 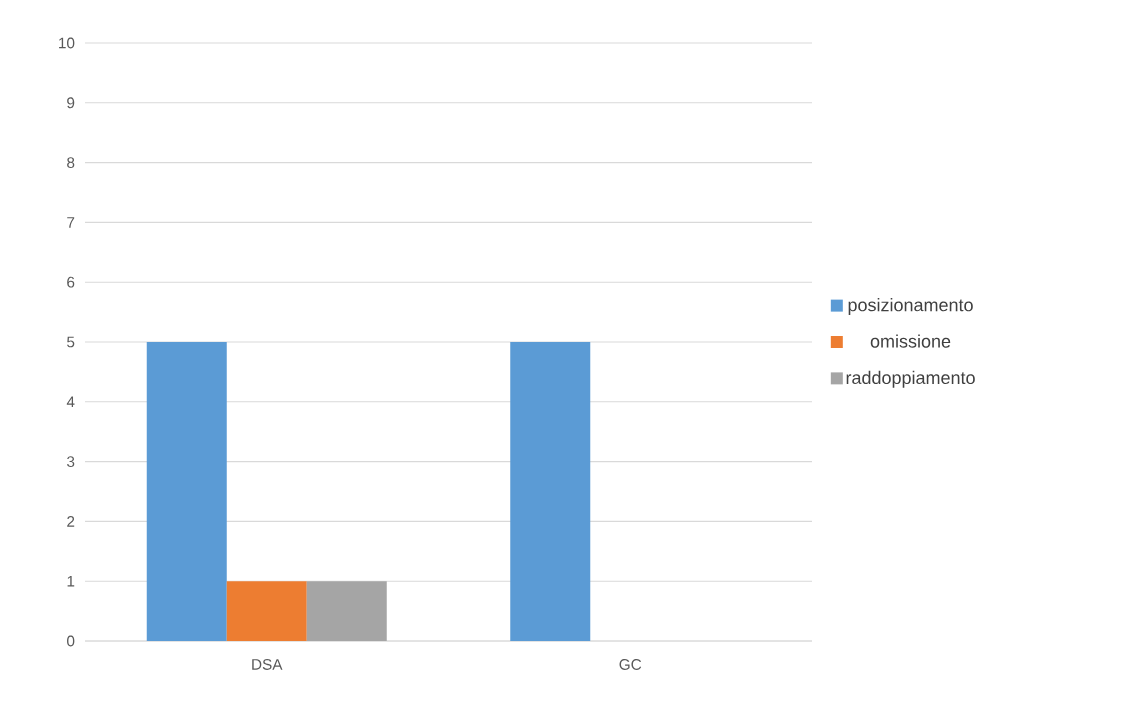 What do you see at coordinates (71, 282) in the screenshot?
I see `y-tick-label: 6` at bounding box center [71, 282].